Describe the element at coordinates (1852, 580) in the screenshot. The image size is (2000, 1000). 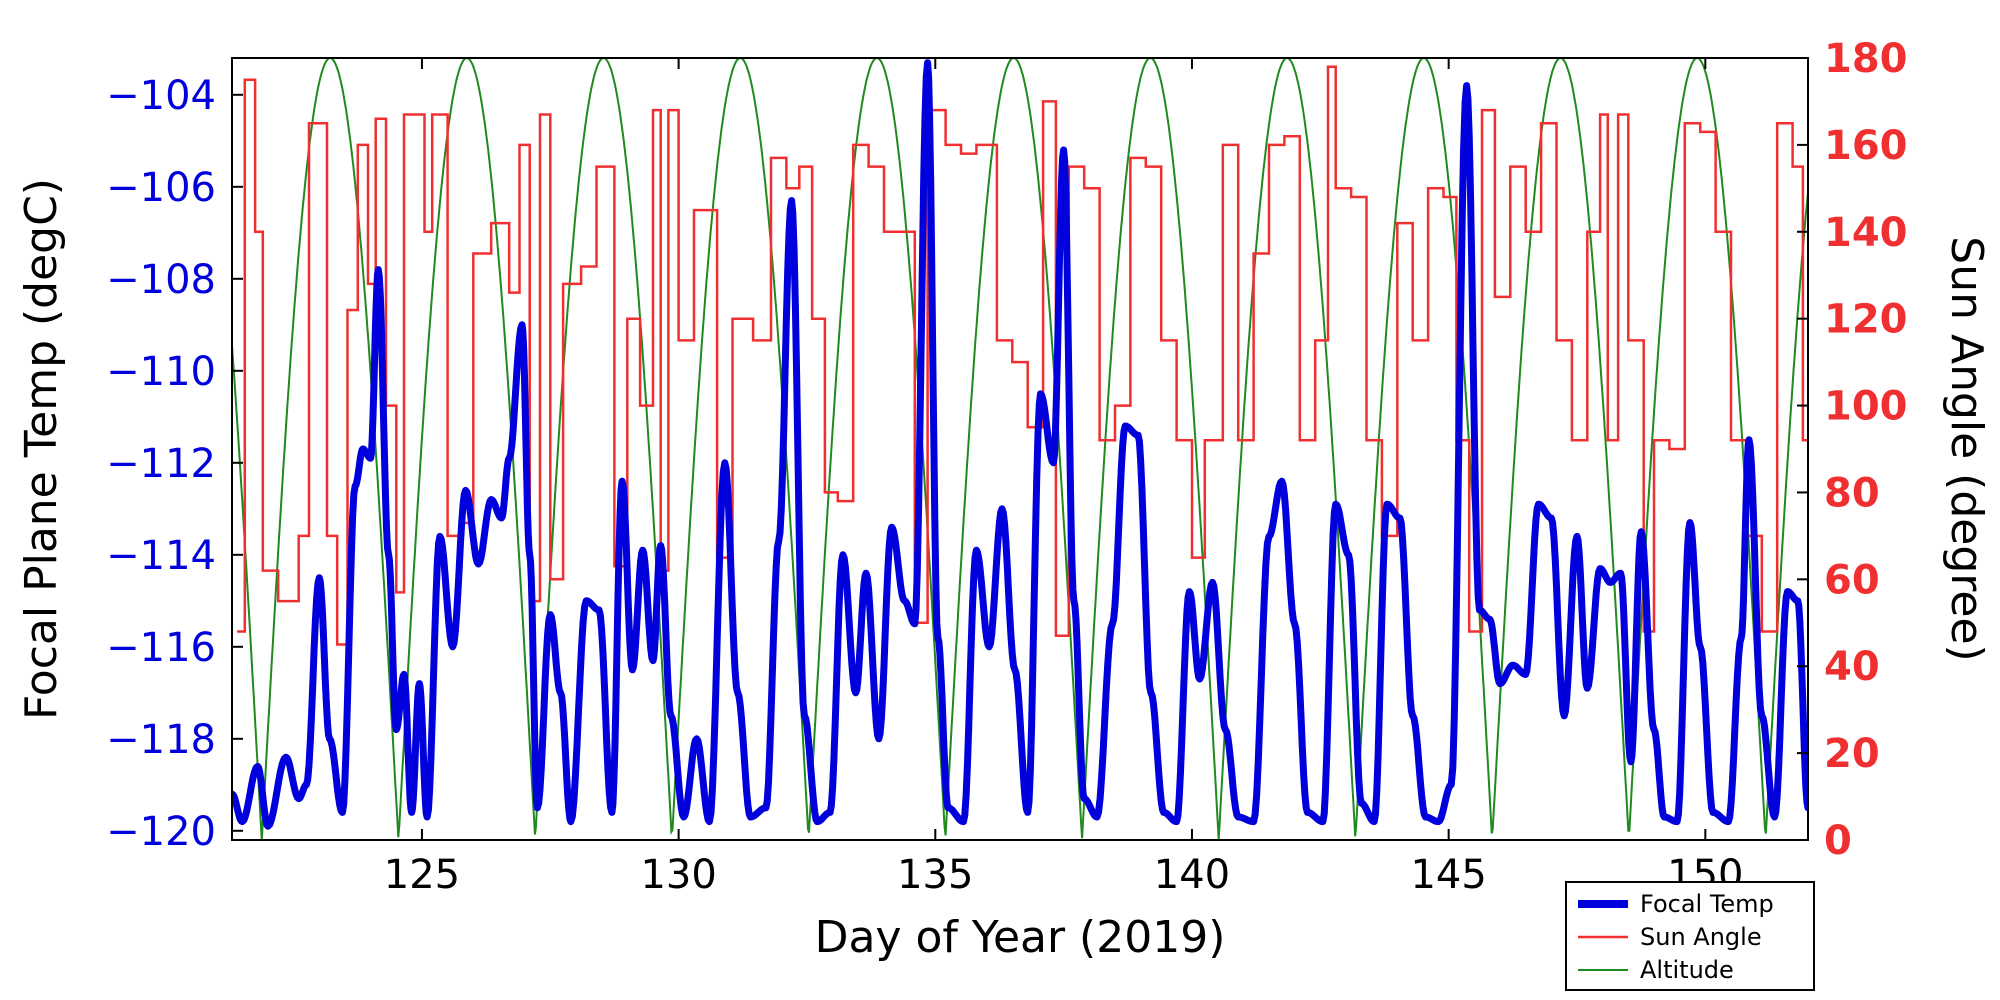
I see `y-right-tick-label: 60` at that location.